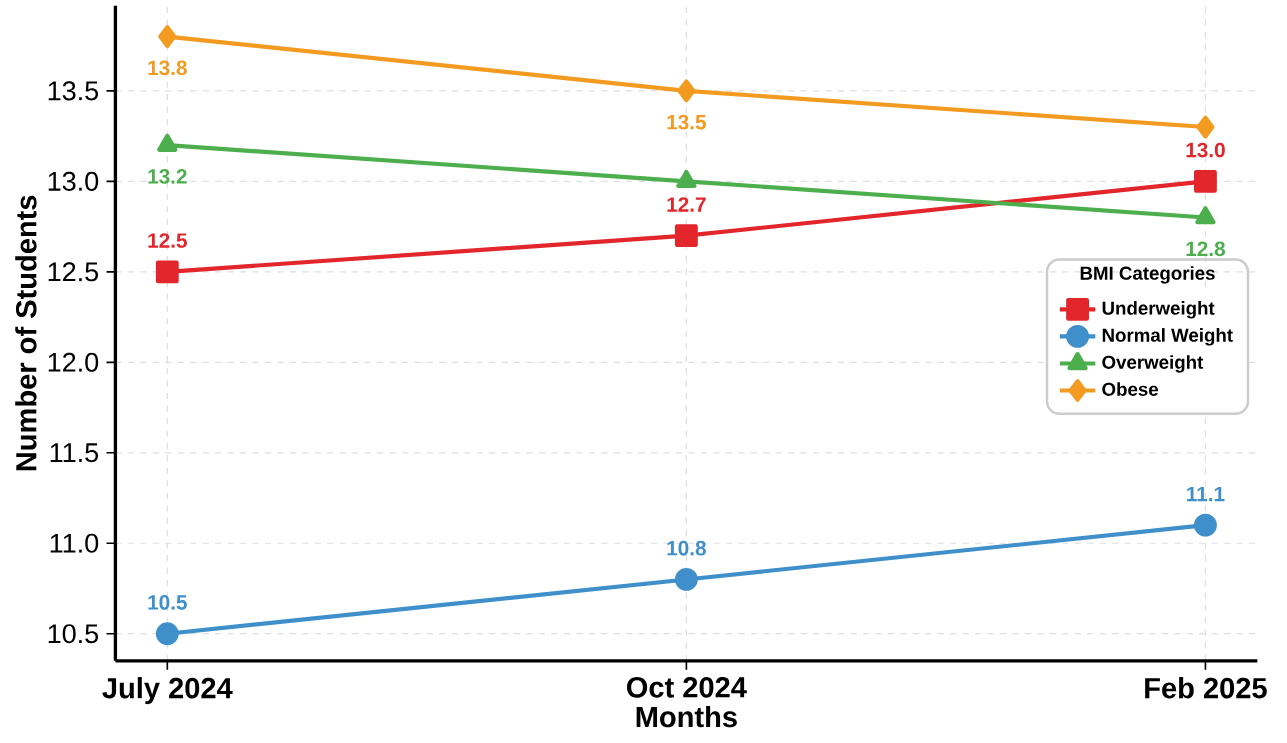 This screenshot has height=743, width=1287. I want to click on y-tick-label: 12.5, so click(73, 272).